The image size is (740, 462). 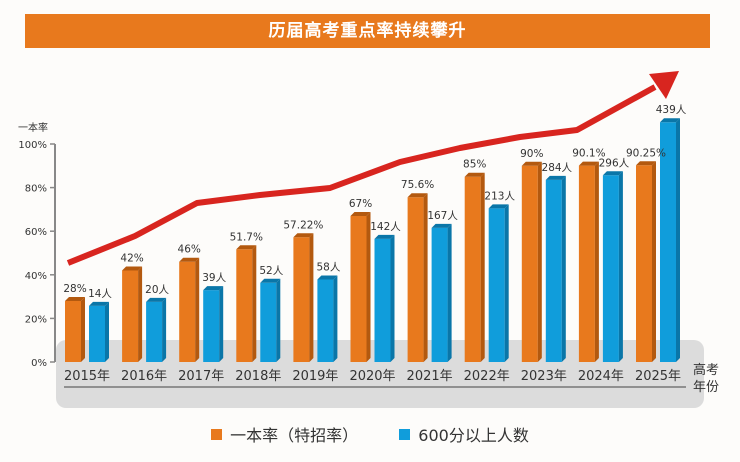 What do you see at coordinates (144, 376) in the screenshot?
I see `x-tick-label: 2016年` at bounding box center [144, 376].